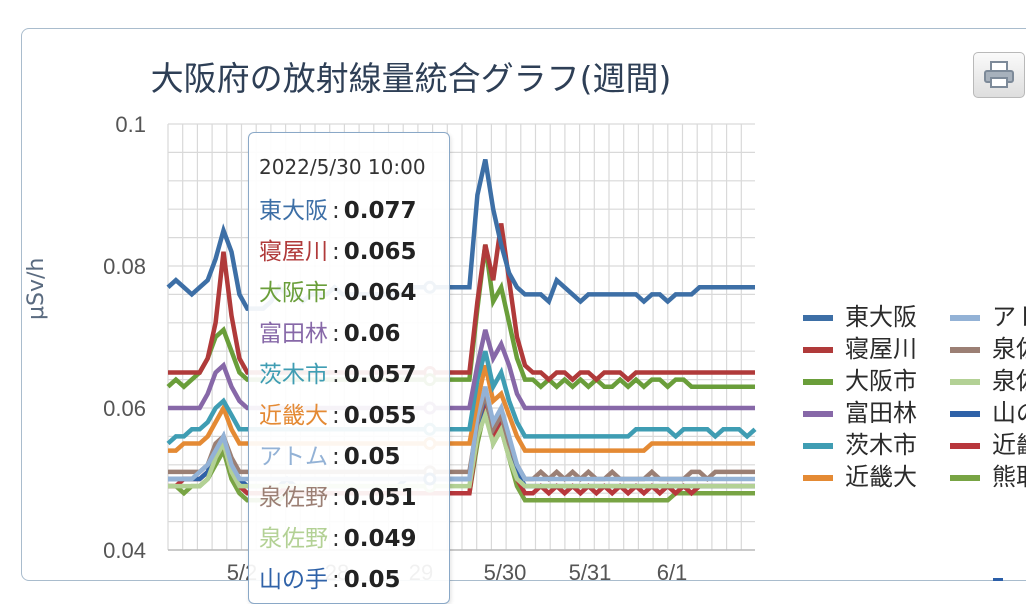  I want to click on tooltip-value: 0.057, so click(380, 375).